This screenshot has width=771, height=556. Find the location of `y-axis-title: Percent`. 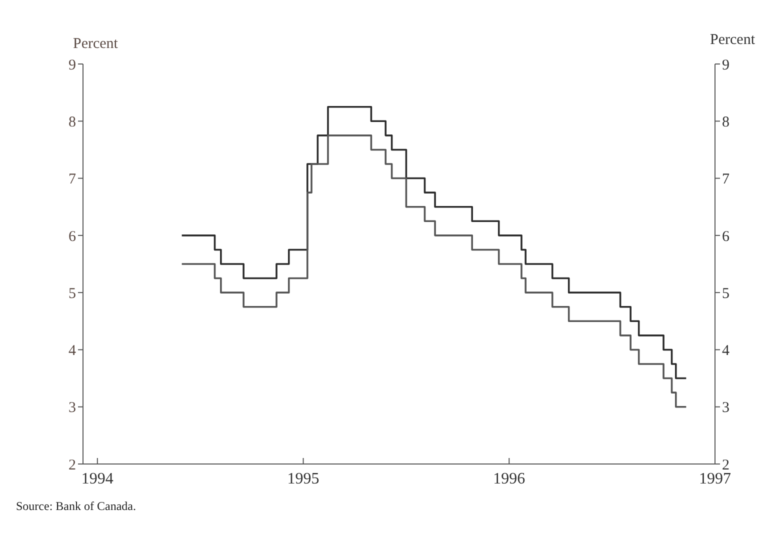

y-axis-title: Percent is located at coordinates (95, 44).